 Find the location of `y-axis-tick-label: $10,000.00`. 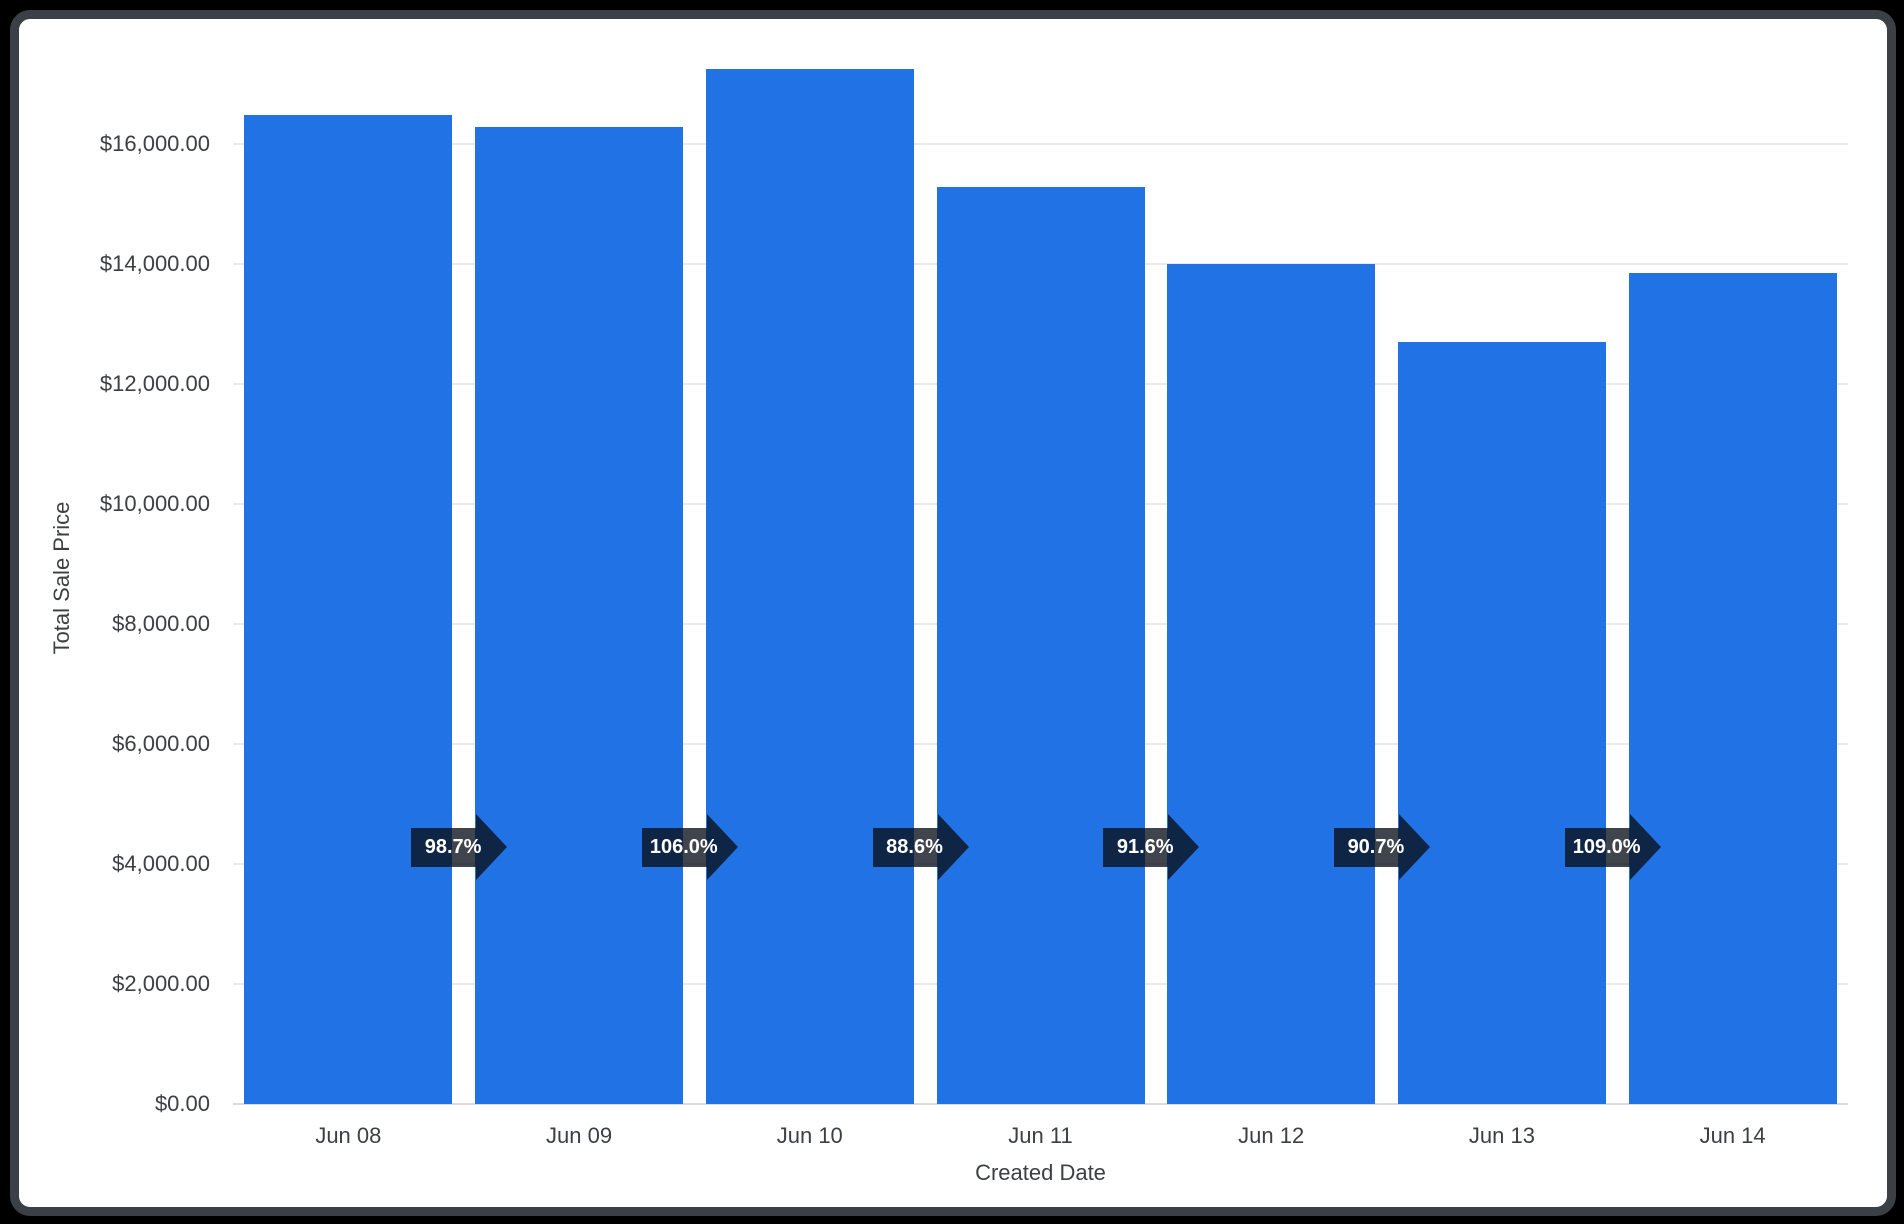

y-axis-tick-label: $10,000.00 is located at coordinates (154, 503).